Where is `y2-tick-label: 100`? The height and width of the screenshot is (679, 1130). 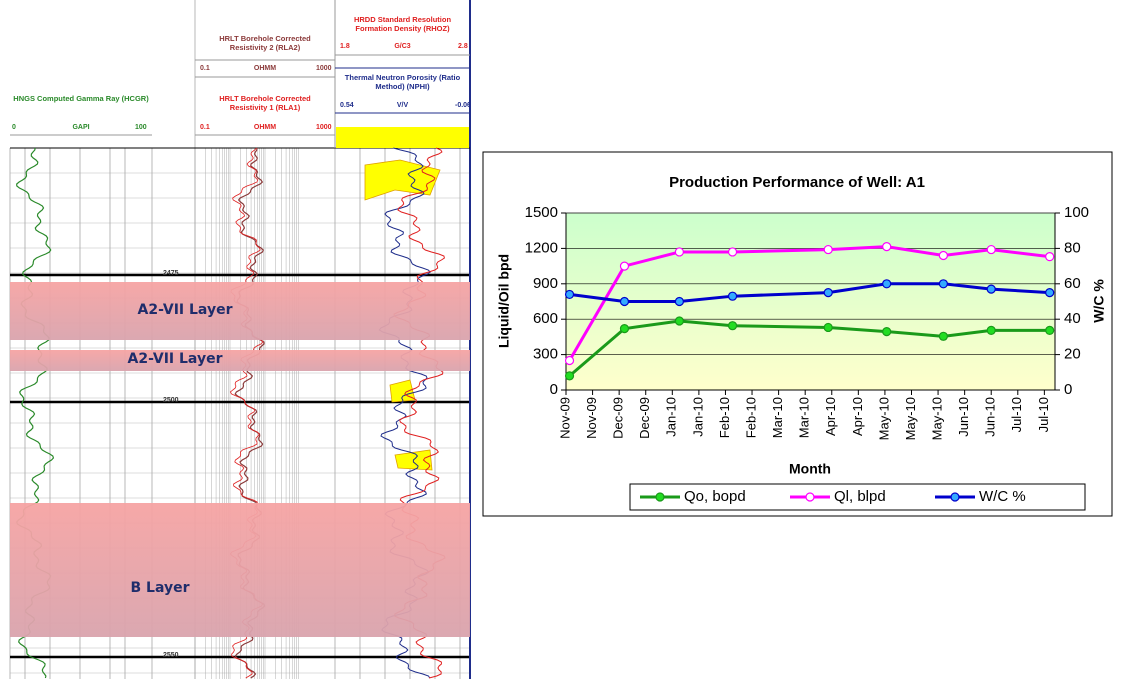 y2-tick-label: 100 is located at coordinates (1076, 212).